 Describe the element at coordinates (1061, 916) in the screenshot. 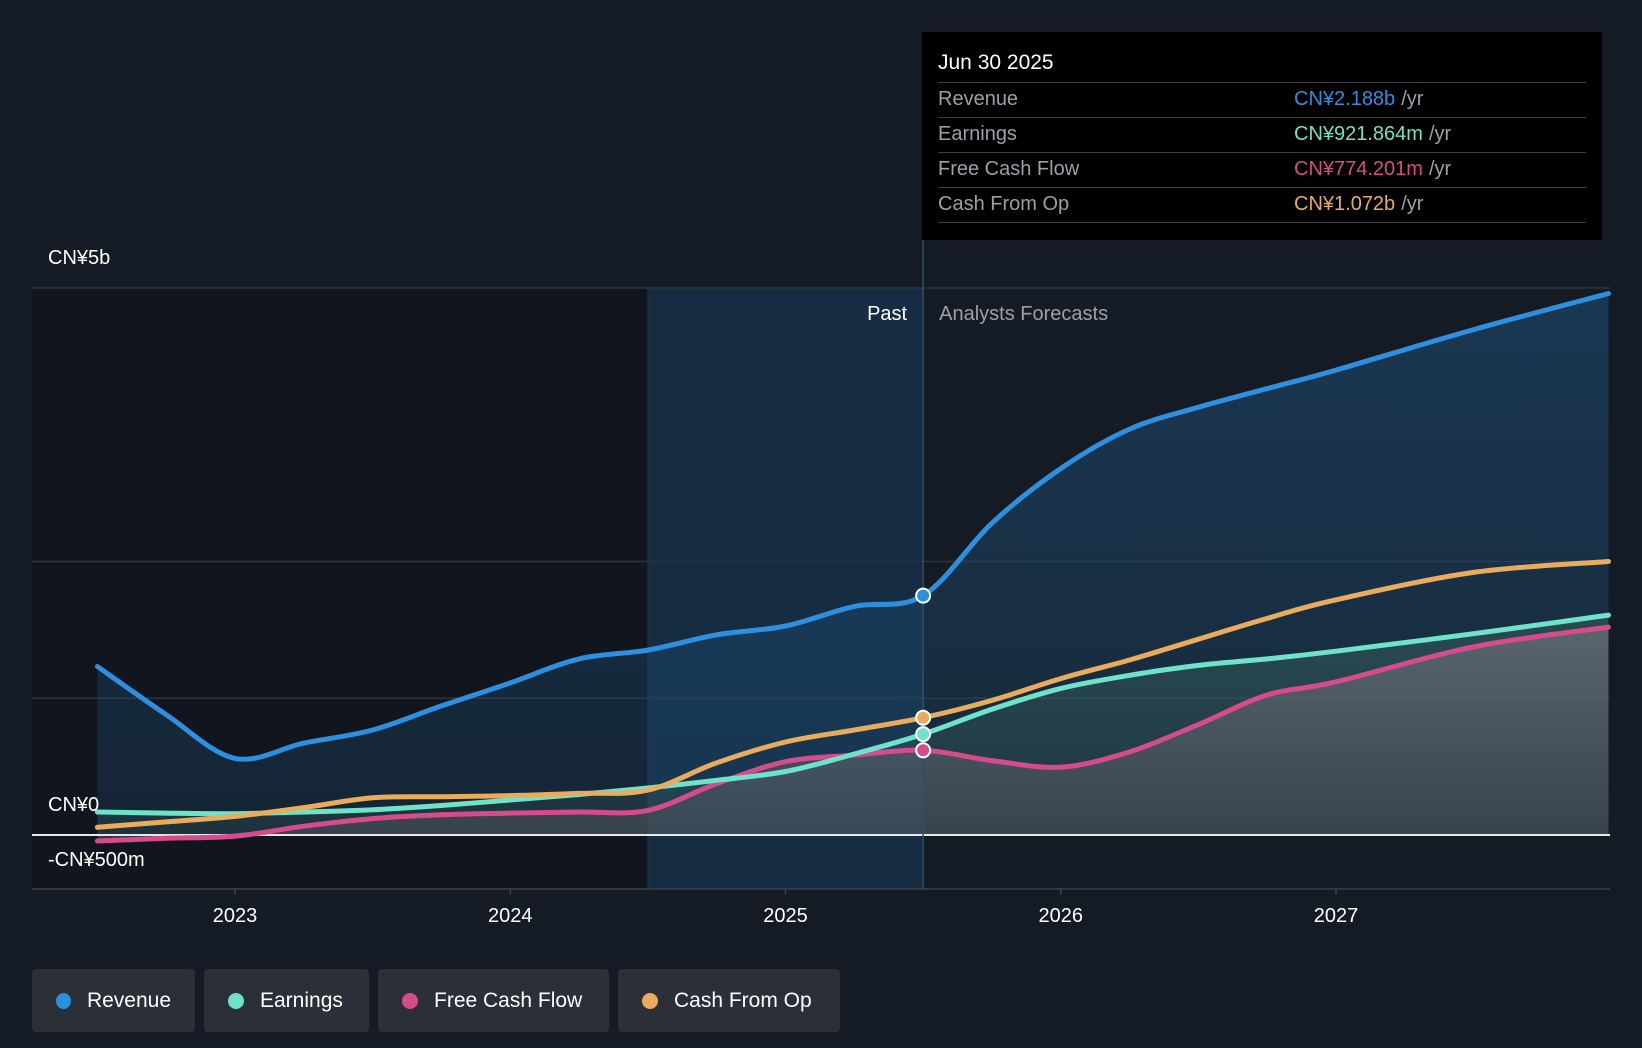

I see `x-axis-label: 2026` at that location.